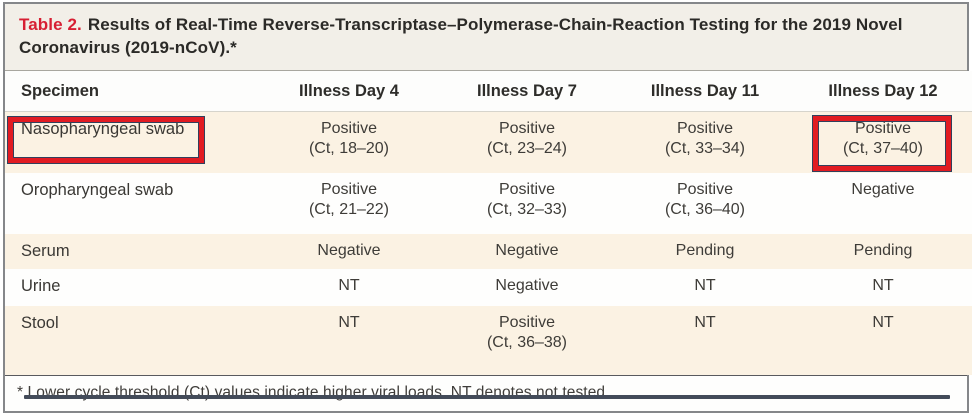 This screenshot has width=974, height=413. What do you see at coordinates (487, 397) in the screenshot?
I see `bottom-rule-bar` at bounding box center [487, 397].